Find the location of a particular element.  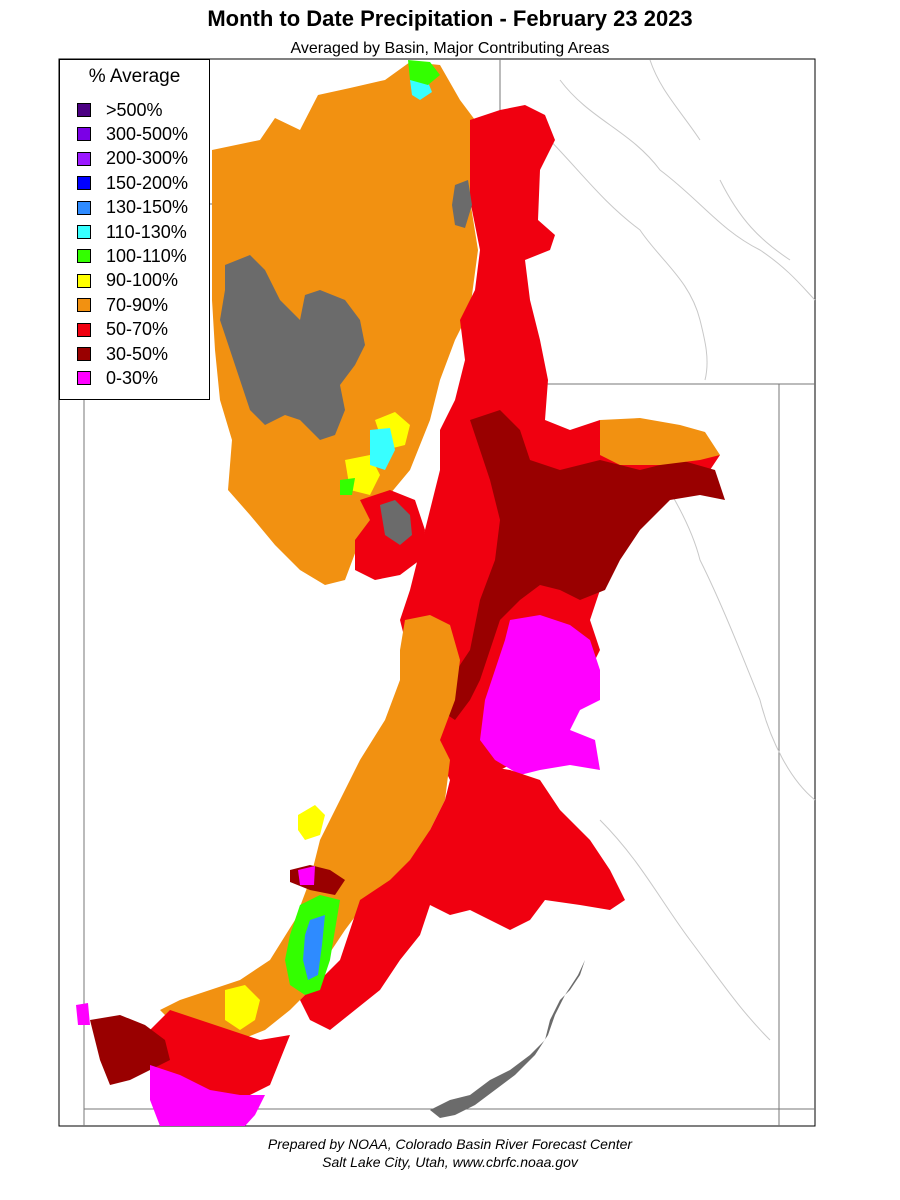

basin-100-110-b is located at coordinates (424, 72).